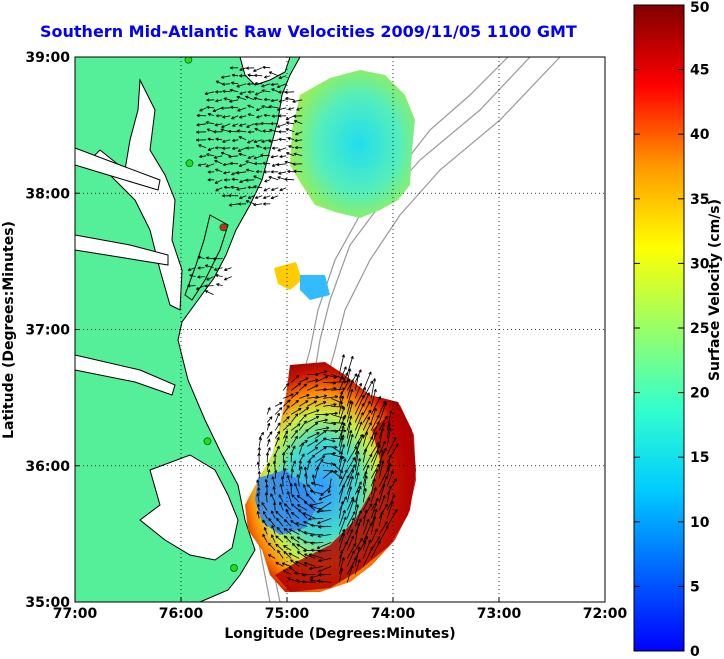 This screenshot has height=659, width=724. Describe the element at coordinates (499, 614) in the screenshot. I see `x-tick-label: 73:00` at that location.